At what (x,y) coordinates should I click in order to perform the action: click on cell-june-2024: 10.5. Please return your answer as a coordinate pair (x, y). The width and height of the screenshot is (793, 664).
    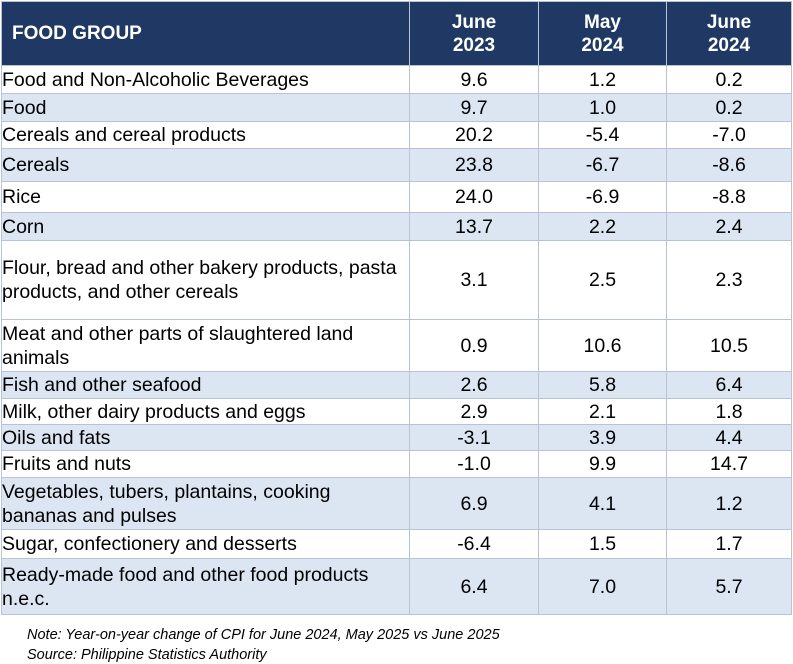
    Looking at the image, I should click on (729, 345).